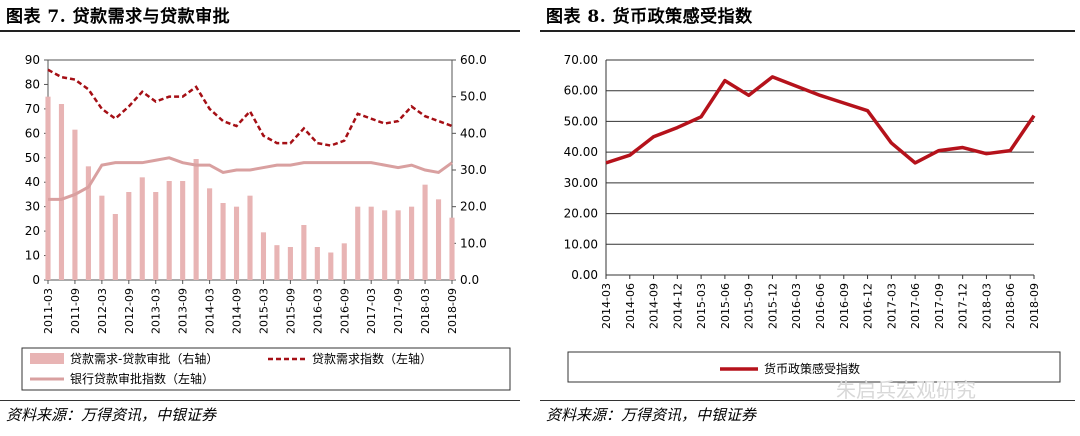 Image resolution: width=1080 pixels, height=436 pixels. Describe the element at coordinates (48, 311) in the screenshot. I see `x-tick-label: 2011-03` at that location.